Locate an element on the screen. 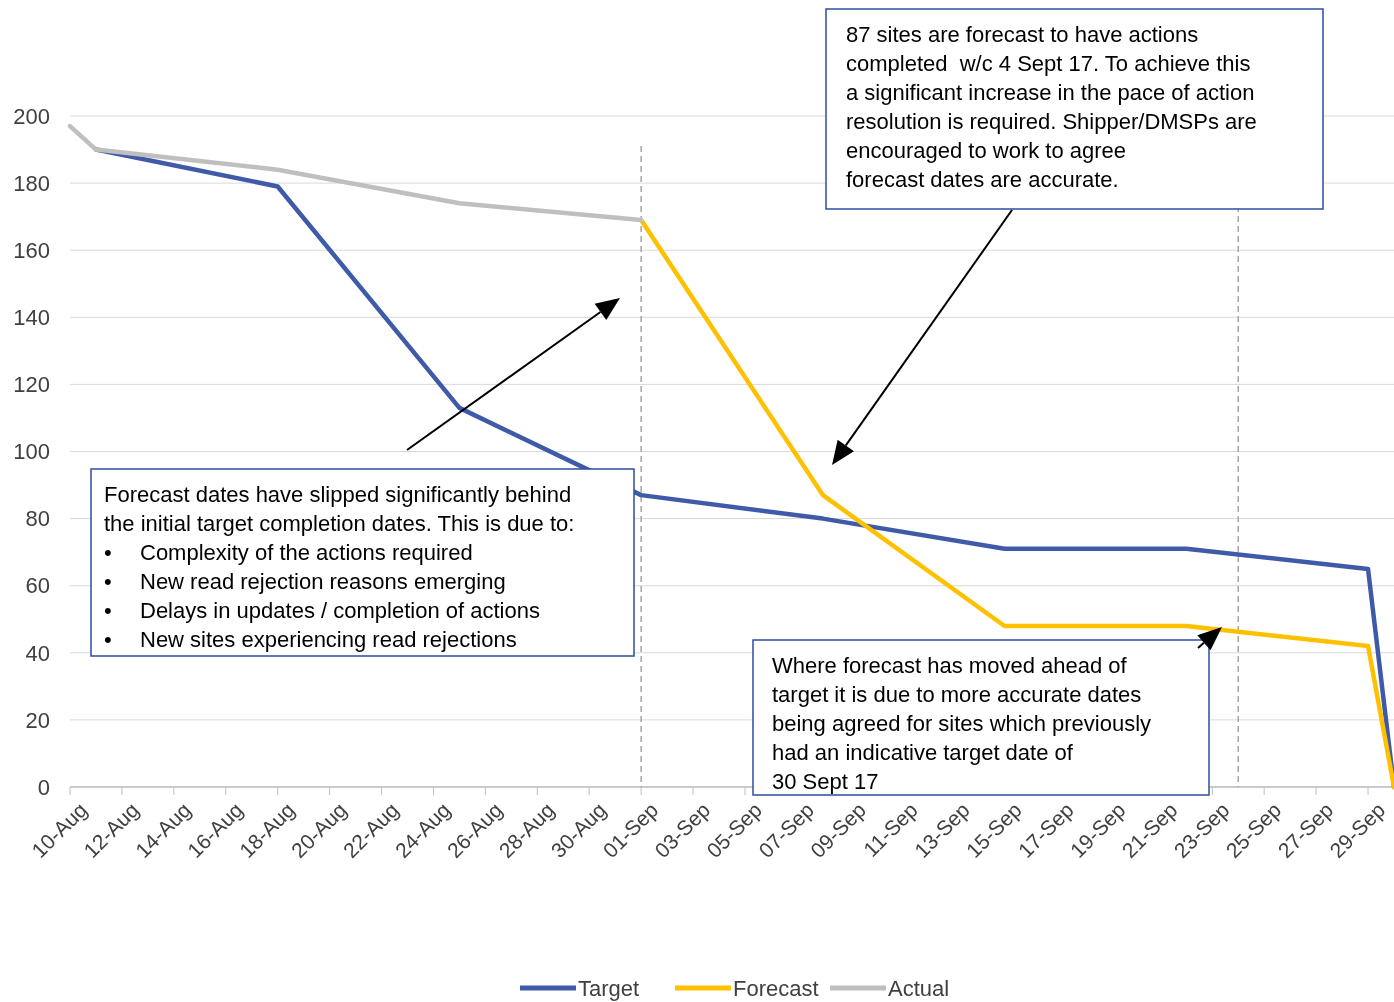  y-tick-label: 40 is located at coordinates (37, 653).